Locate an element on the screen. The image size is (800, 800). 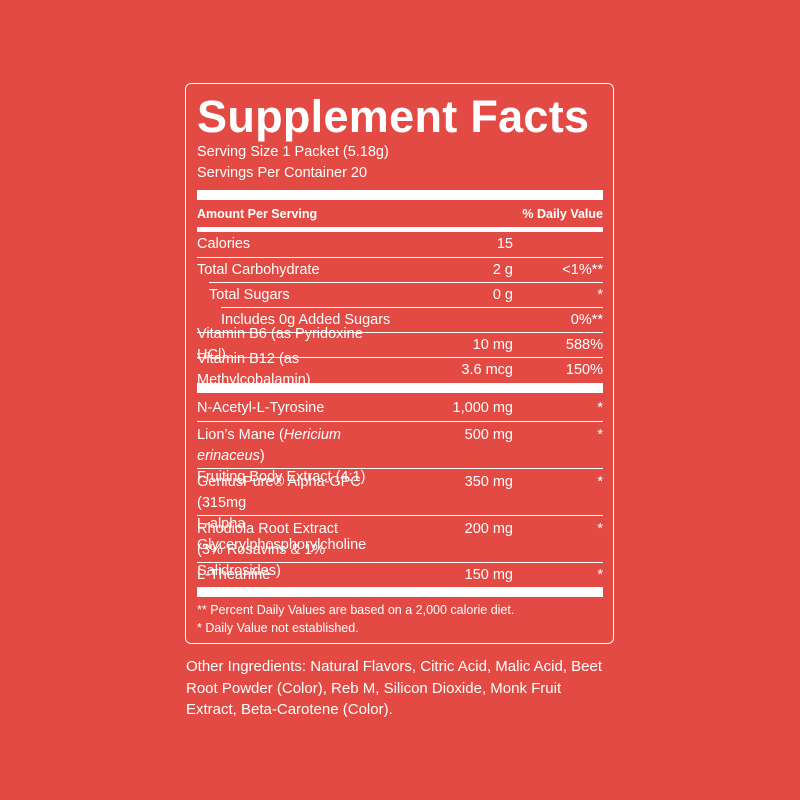
name-line2: Fruiting Body Extract (4:1) is located at coordinates (281, 477).